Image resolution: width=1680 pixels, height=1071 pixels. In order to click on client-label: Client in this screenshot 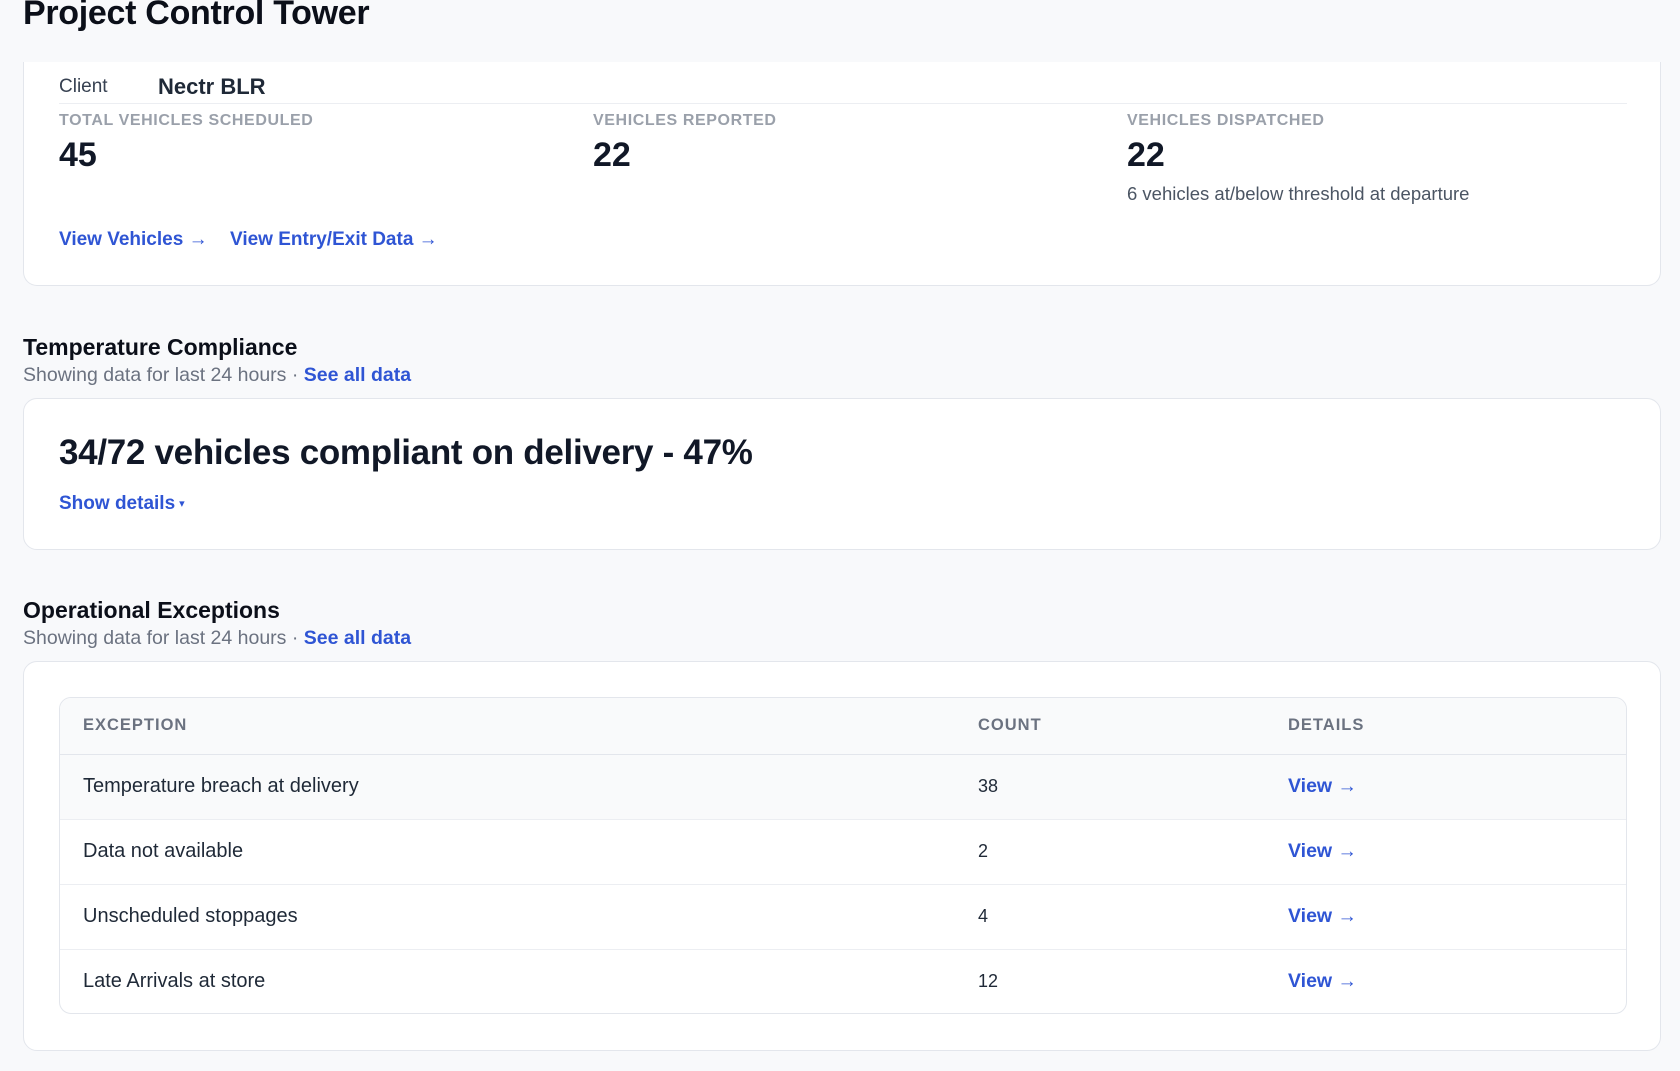, I will do `click(83, 86)`.